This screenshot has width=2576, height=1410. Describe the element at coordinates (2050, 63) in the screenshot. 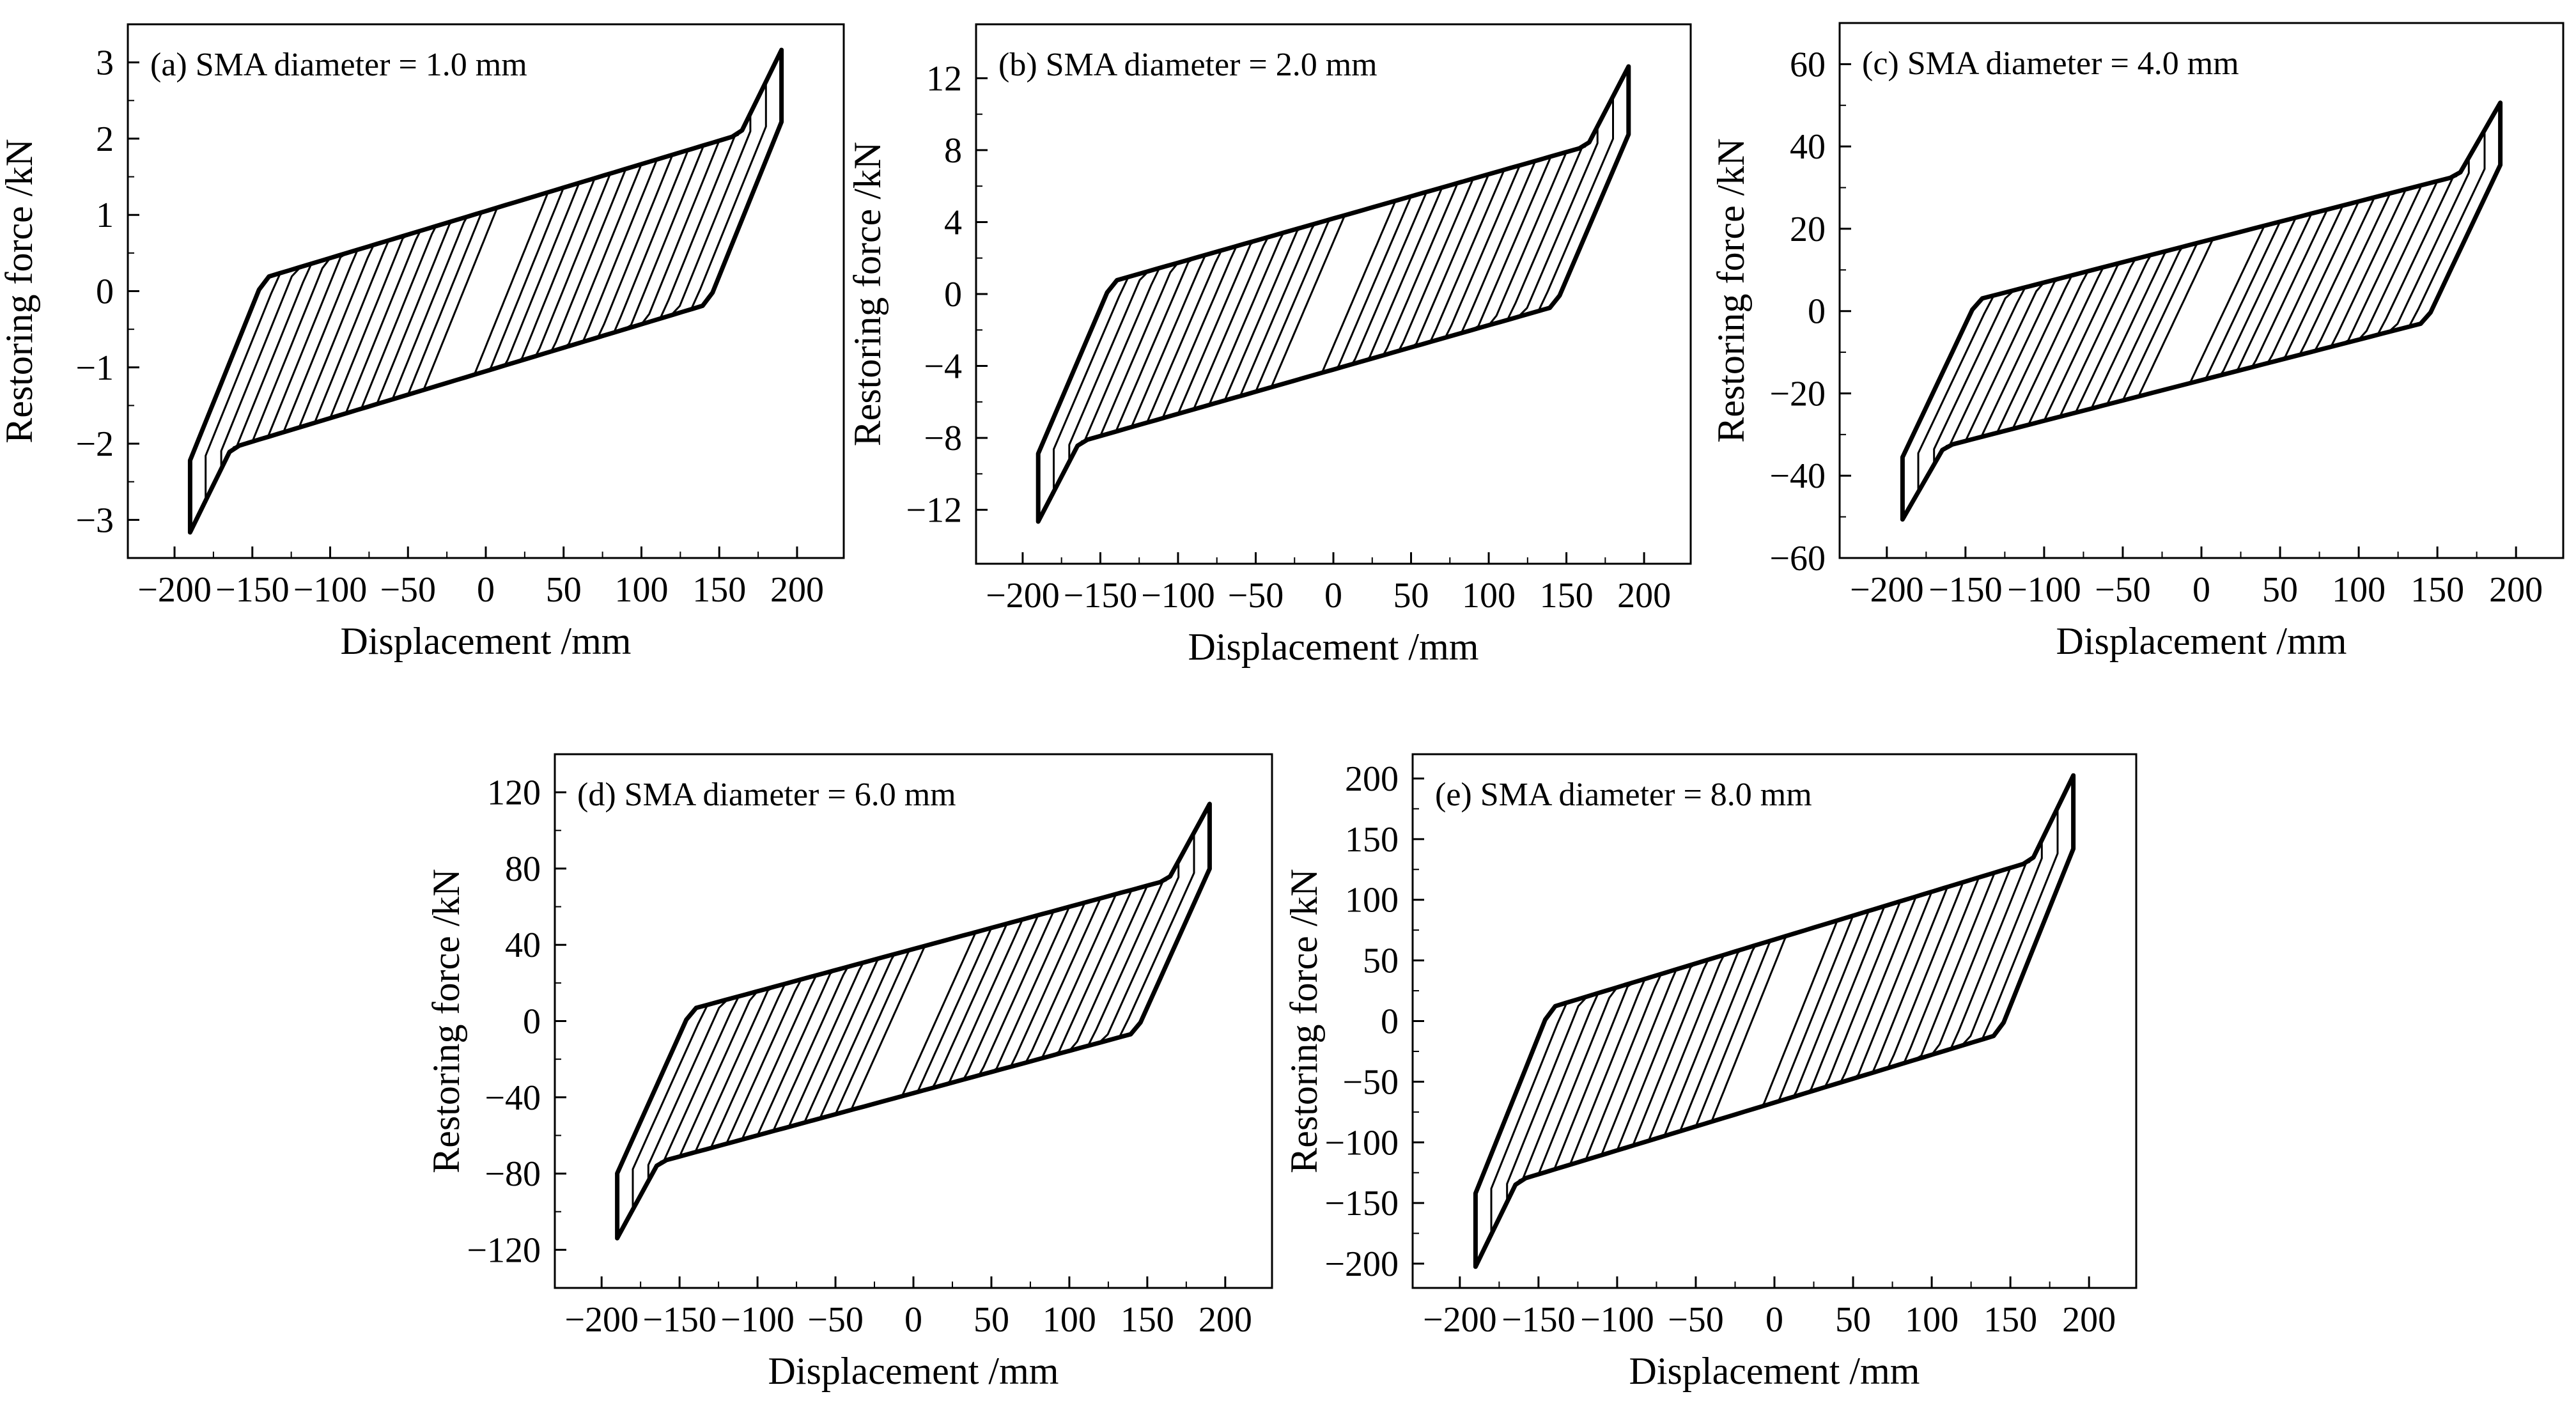

I see `panel-title: (c) SMA diameter = 4.0 mm` at that location.